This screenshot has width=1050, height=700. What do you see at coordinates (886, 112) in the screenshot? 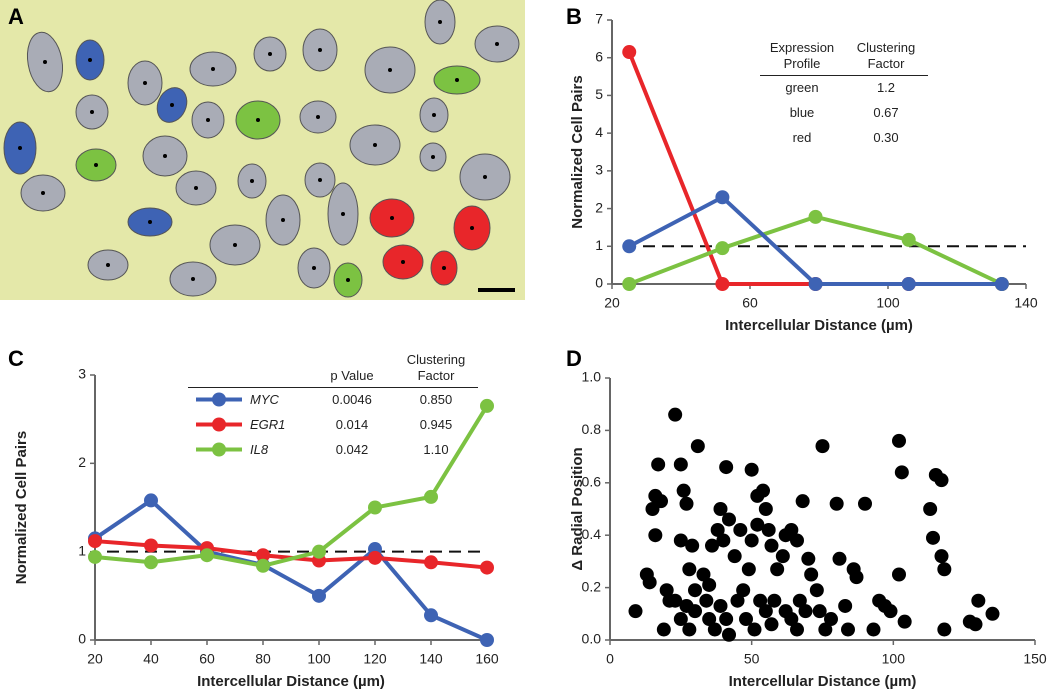
I see `table-cell: 0.67` at bounding box center [886, 112].